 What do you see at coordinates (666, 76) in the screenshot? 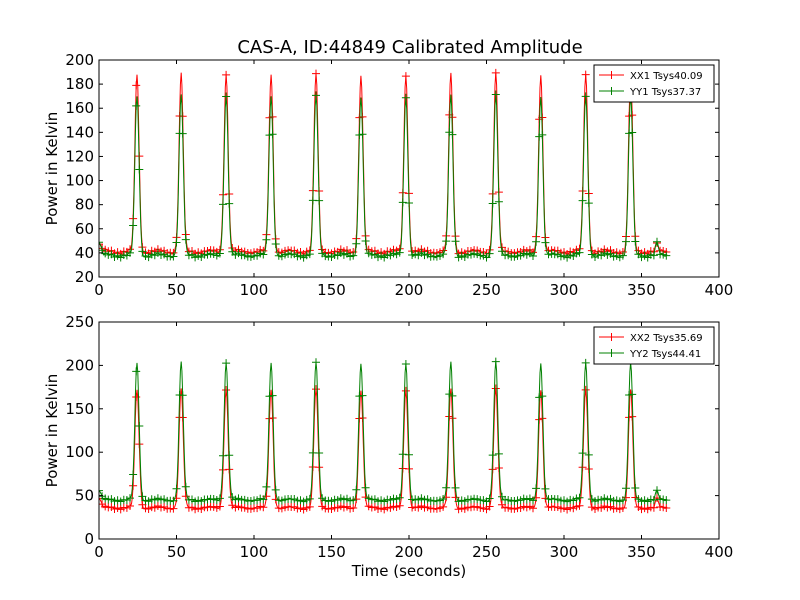
I see `legend-label: XX1 Tsys40.09` at bounding box center [666, 76].